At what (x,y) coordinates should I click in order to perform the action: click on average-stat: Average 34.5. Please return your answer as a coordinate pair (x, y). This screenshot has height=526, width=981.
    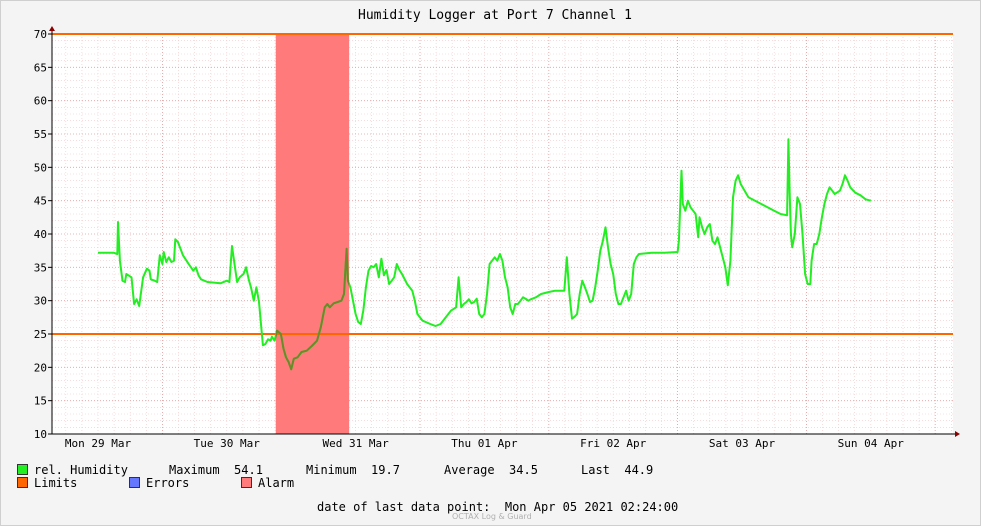
    Looking at the image, I should click on (491, 470).